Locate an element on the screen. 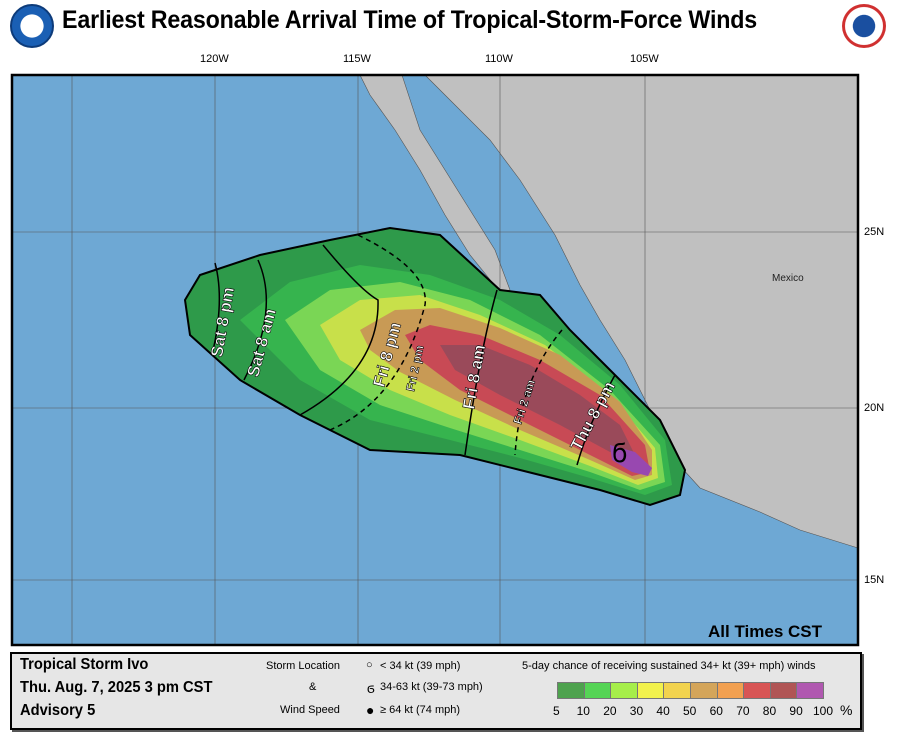 The width and height of the screenshot is (897, 736). wind-speed-label: Wind Speed is located at coordinates (310, 710).